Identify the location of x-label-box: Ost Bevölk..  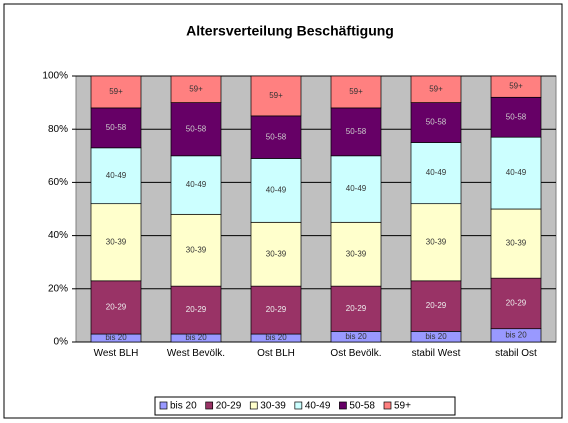
(356, 353).